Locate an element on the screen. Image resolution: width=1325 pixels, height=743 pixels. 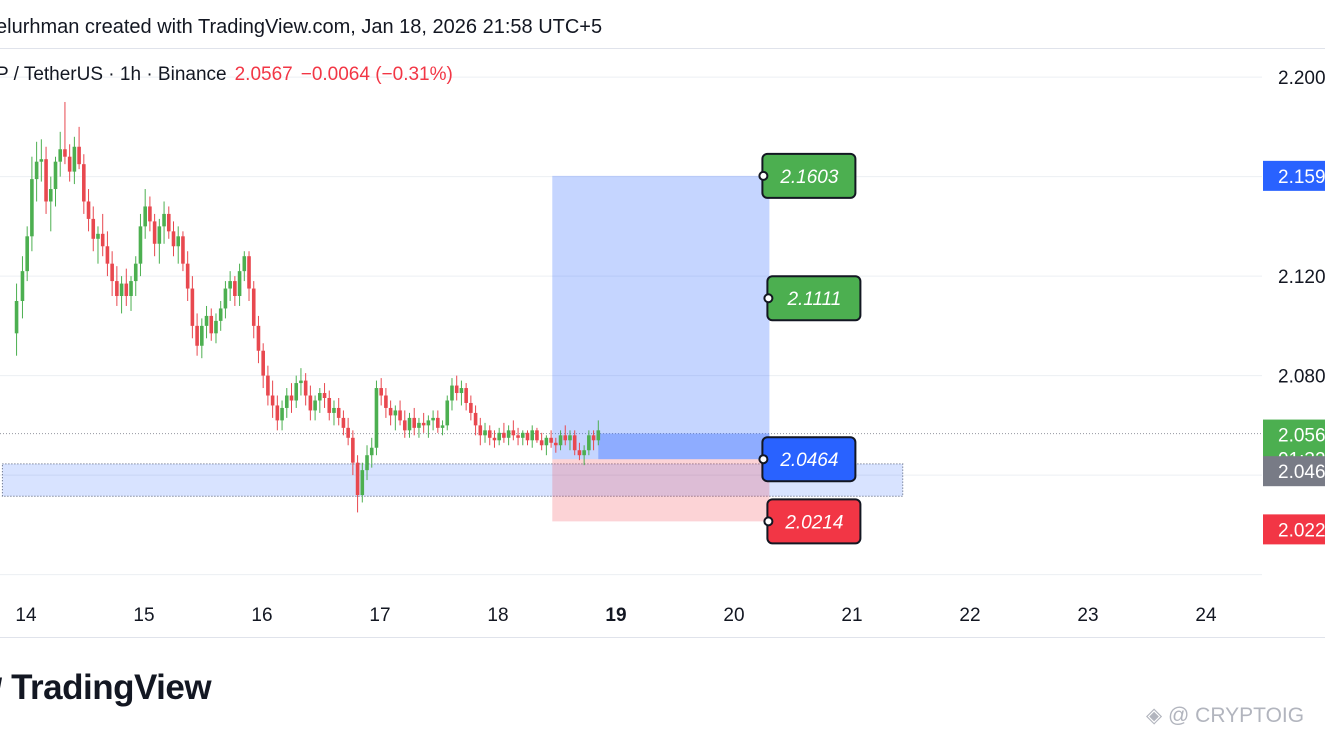
stop-label: 2.0214 is located at coordinates (812, 521).